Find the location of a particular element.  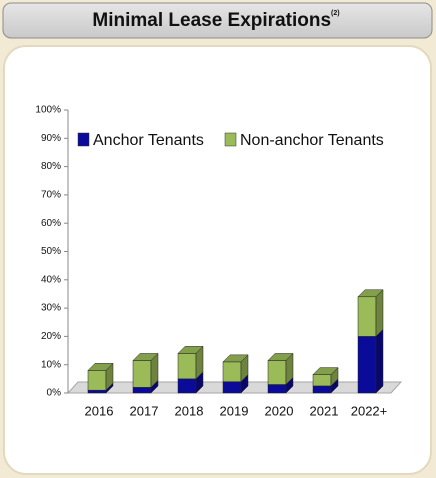

y-tick-label: 20% is located at coordinates (51, 336).